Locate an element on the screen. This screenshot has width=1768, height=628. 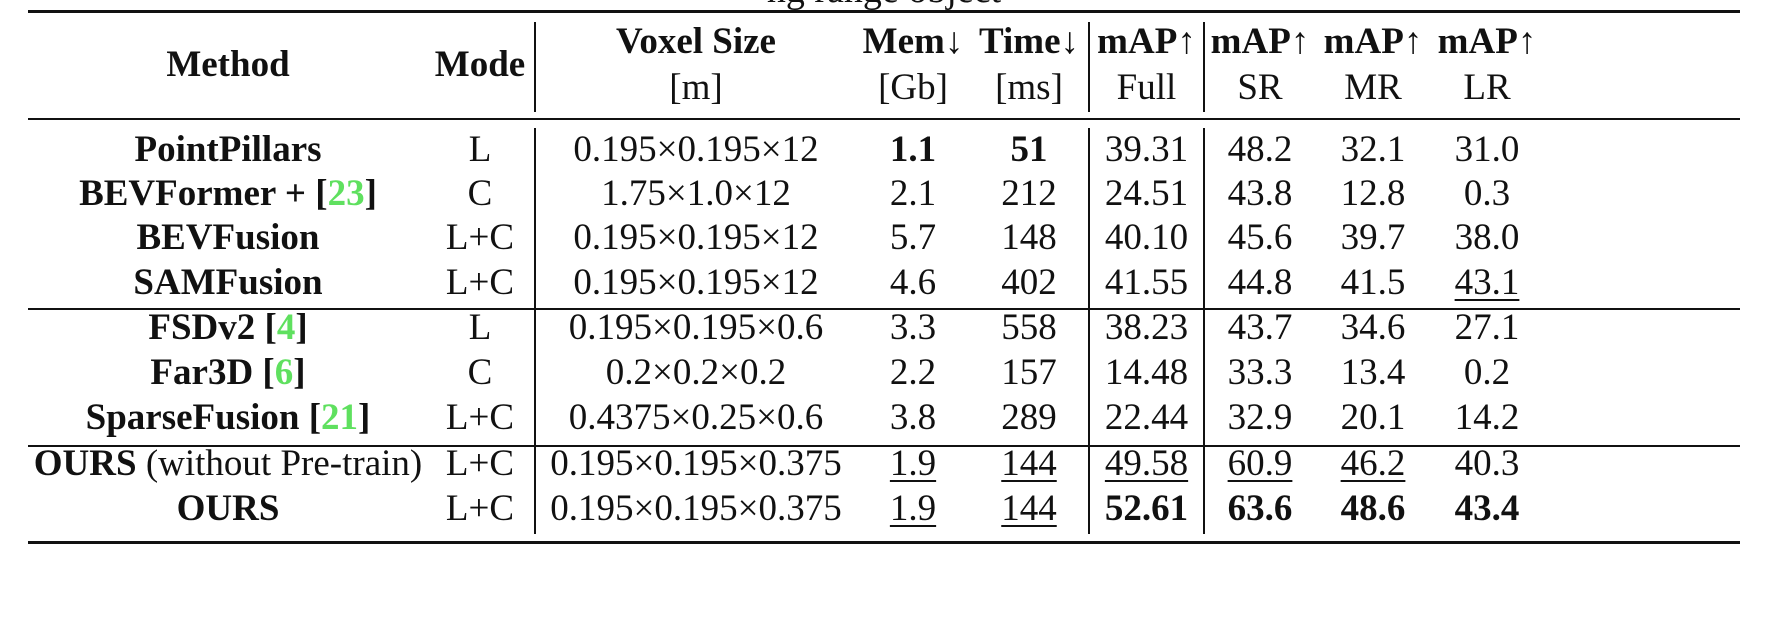
mem-cell: 2.2 is located at coordinates (913, 372).